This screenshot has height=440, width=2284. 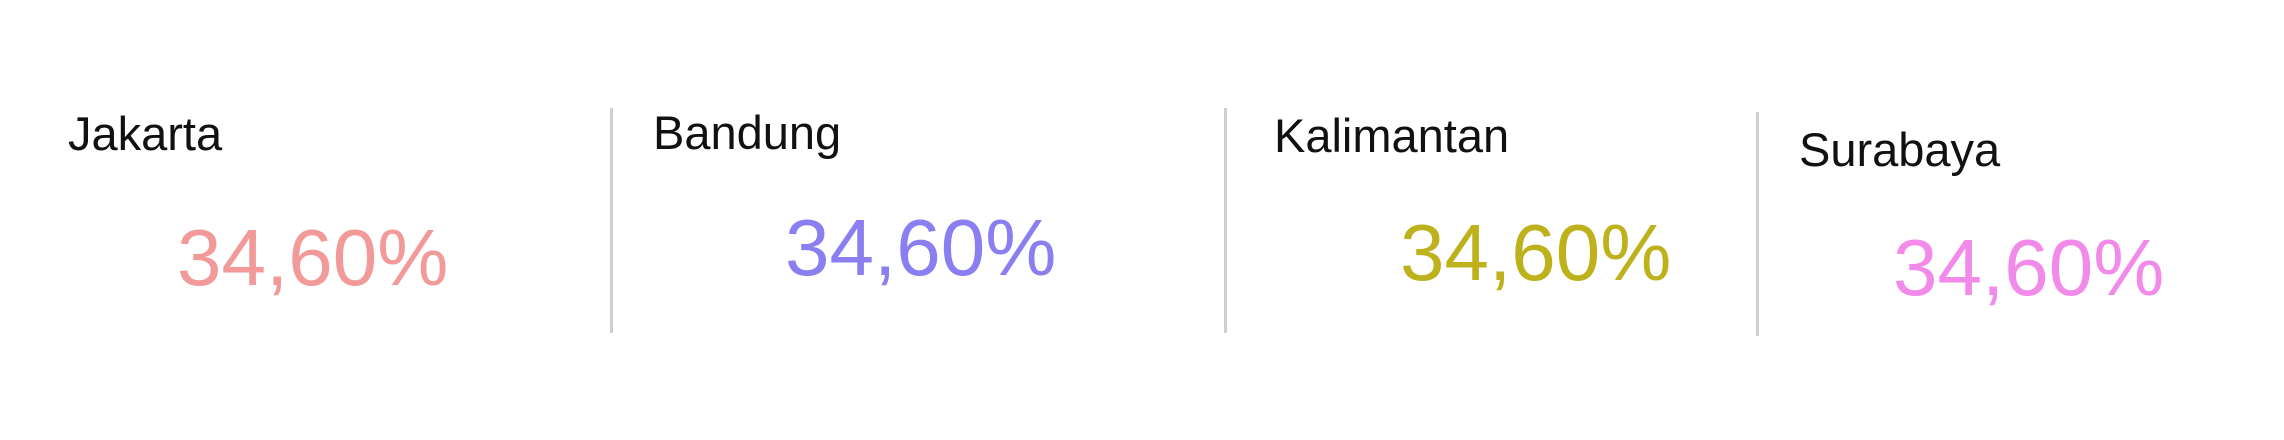 What do you see at coordinates (921, 247) in the screenshot?
I see `percent-value-bandung: 34,60%` at bounding box center [921, 247].